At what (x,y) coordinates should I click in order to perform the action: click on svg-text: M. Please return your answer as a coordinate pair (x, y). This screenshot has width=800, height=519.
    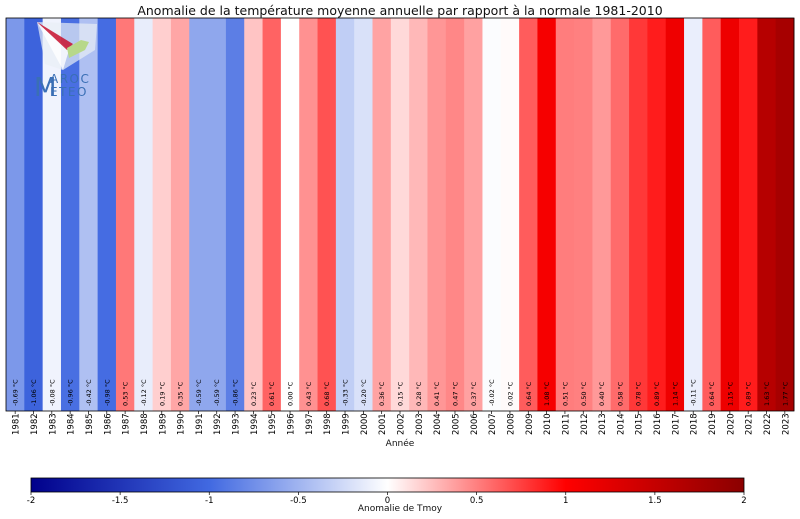
    Looking at the image, I should click on (45, 85).